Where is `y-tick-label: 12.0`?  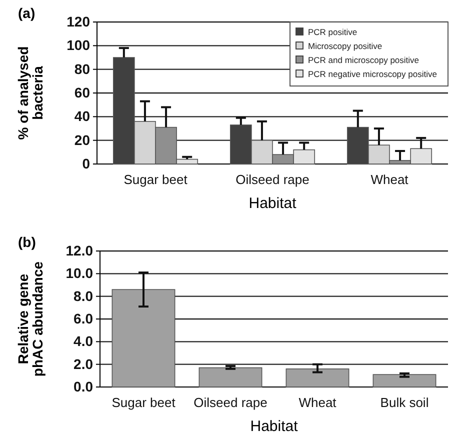
y-tick-label: 12.0 is located at coordinates (80, 250).